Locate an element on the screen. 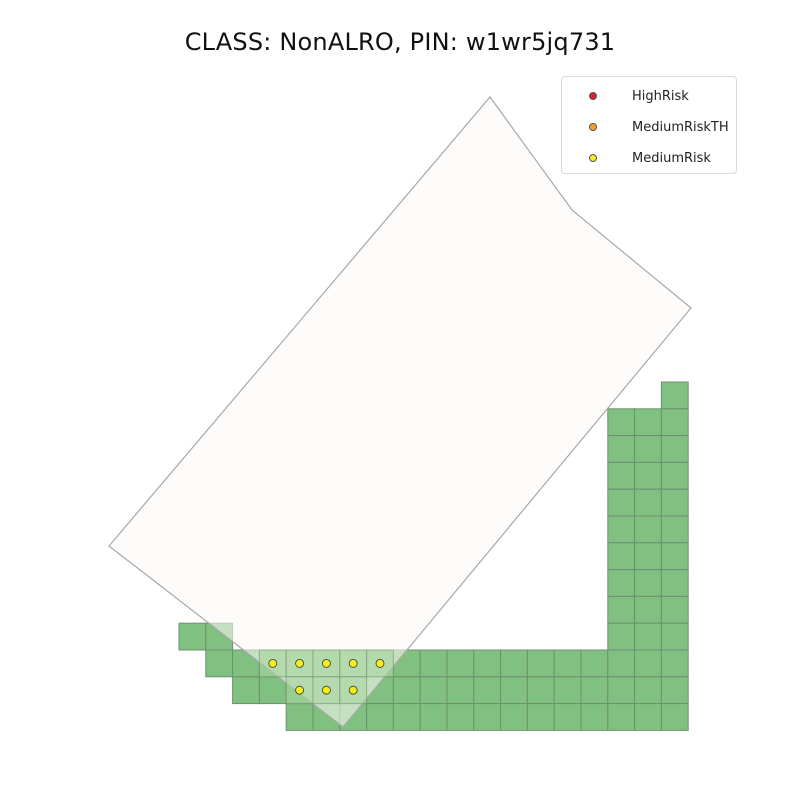  legend-label-mediumriskth: MediumRiskTH is located at coordinates (680, 127).